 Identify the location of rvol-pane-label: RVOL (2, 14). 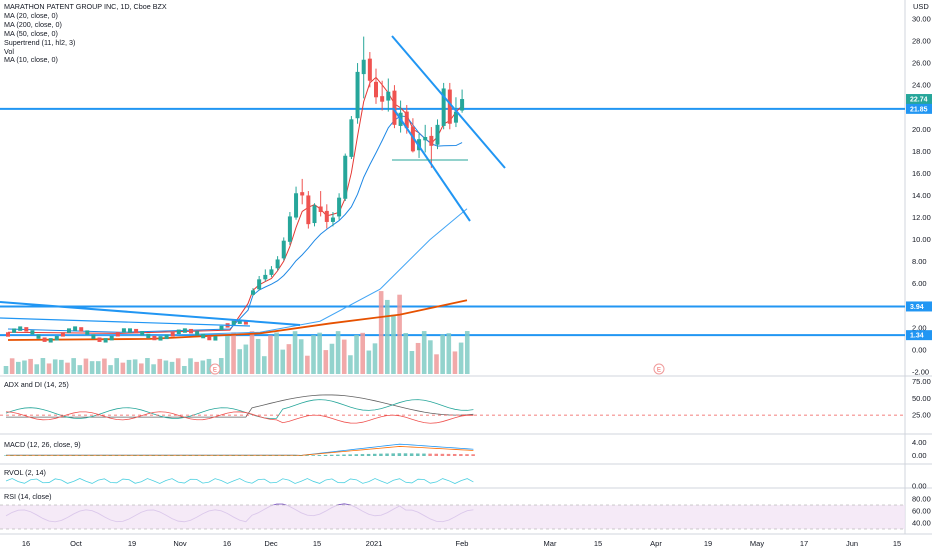
(25, 472).